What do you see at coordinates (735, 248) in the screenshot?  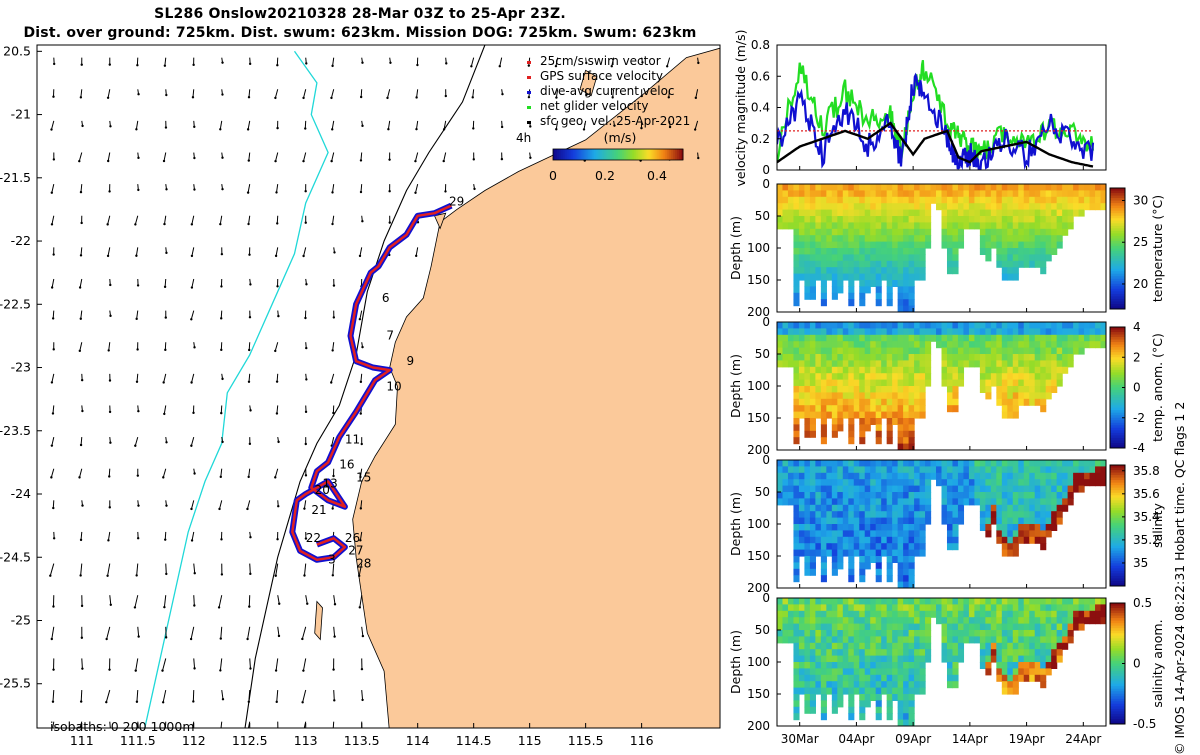 I see `section-ylabel: Depth (m)` at bounding box center [735, 248].